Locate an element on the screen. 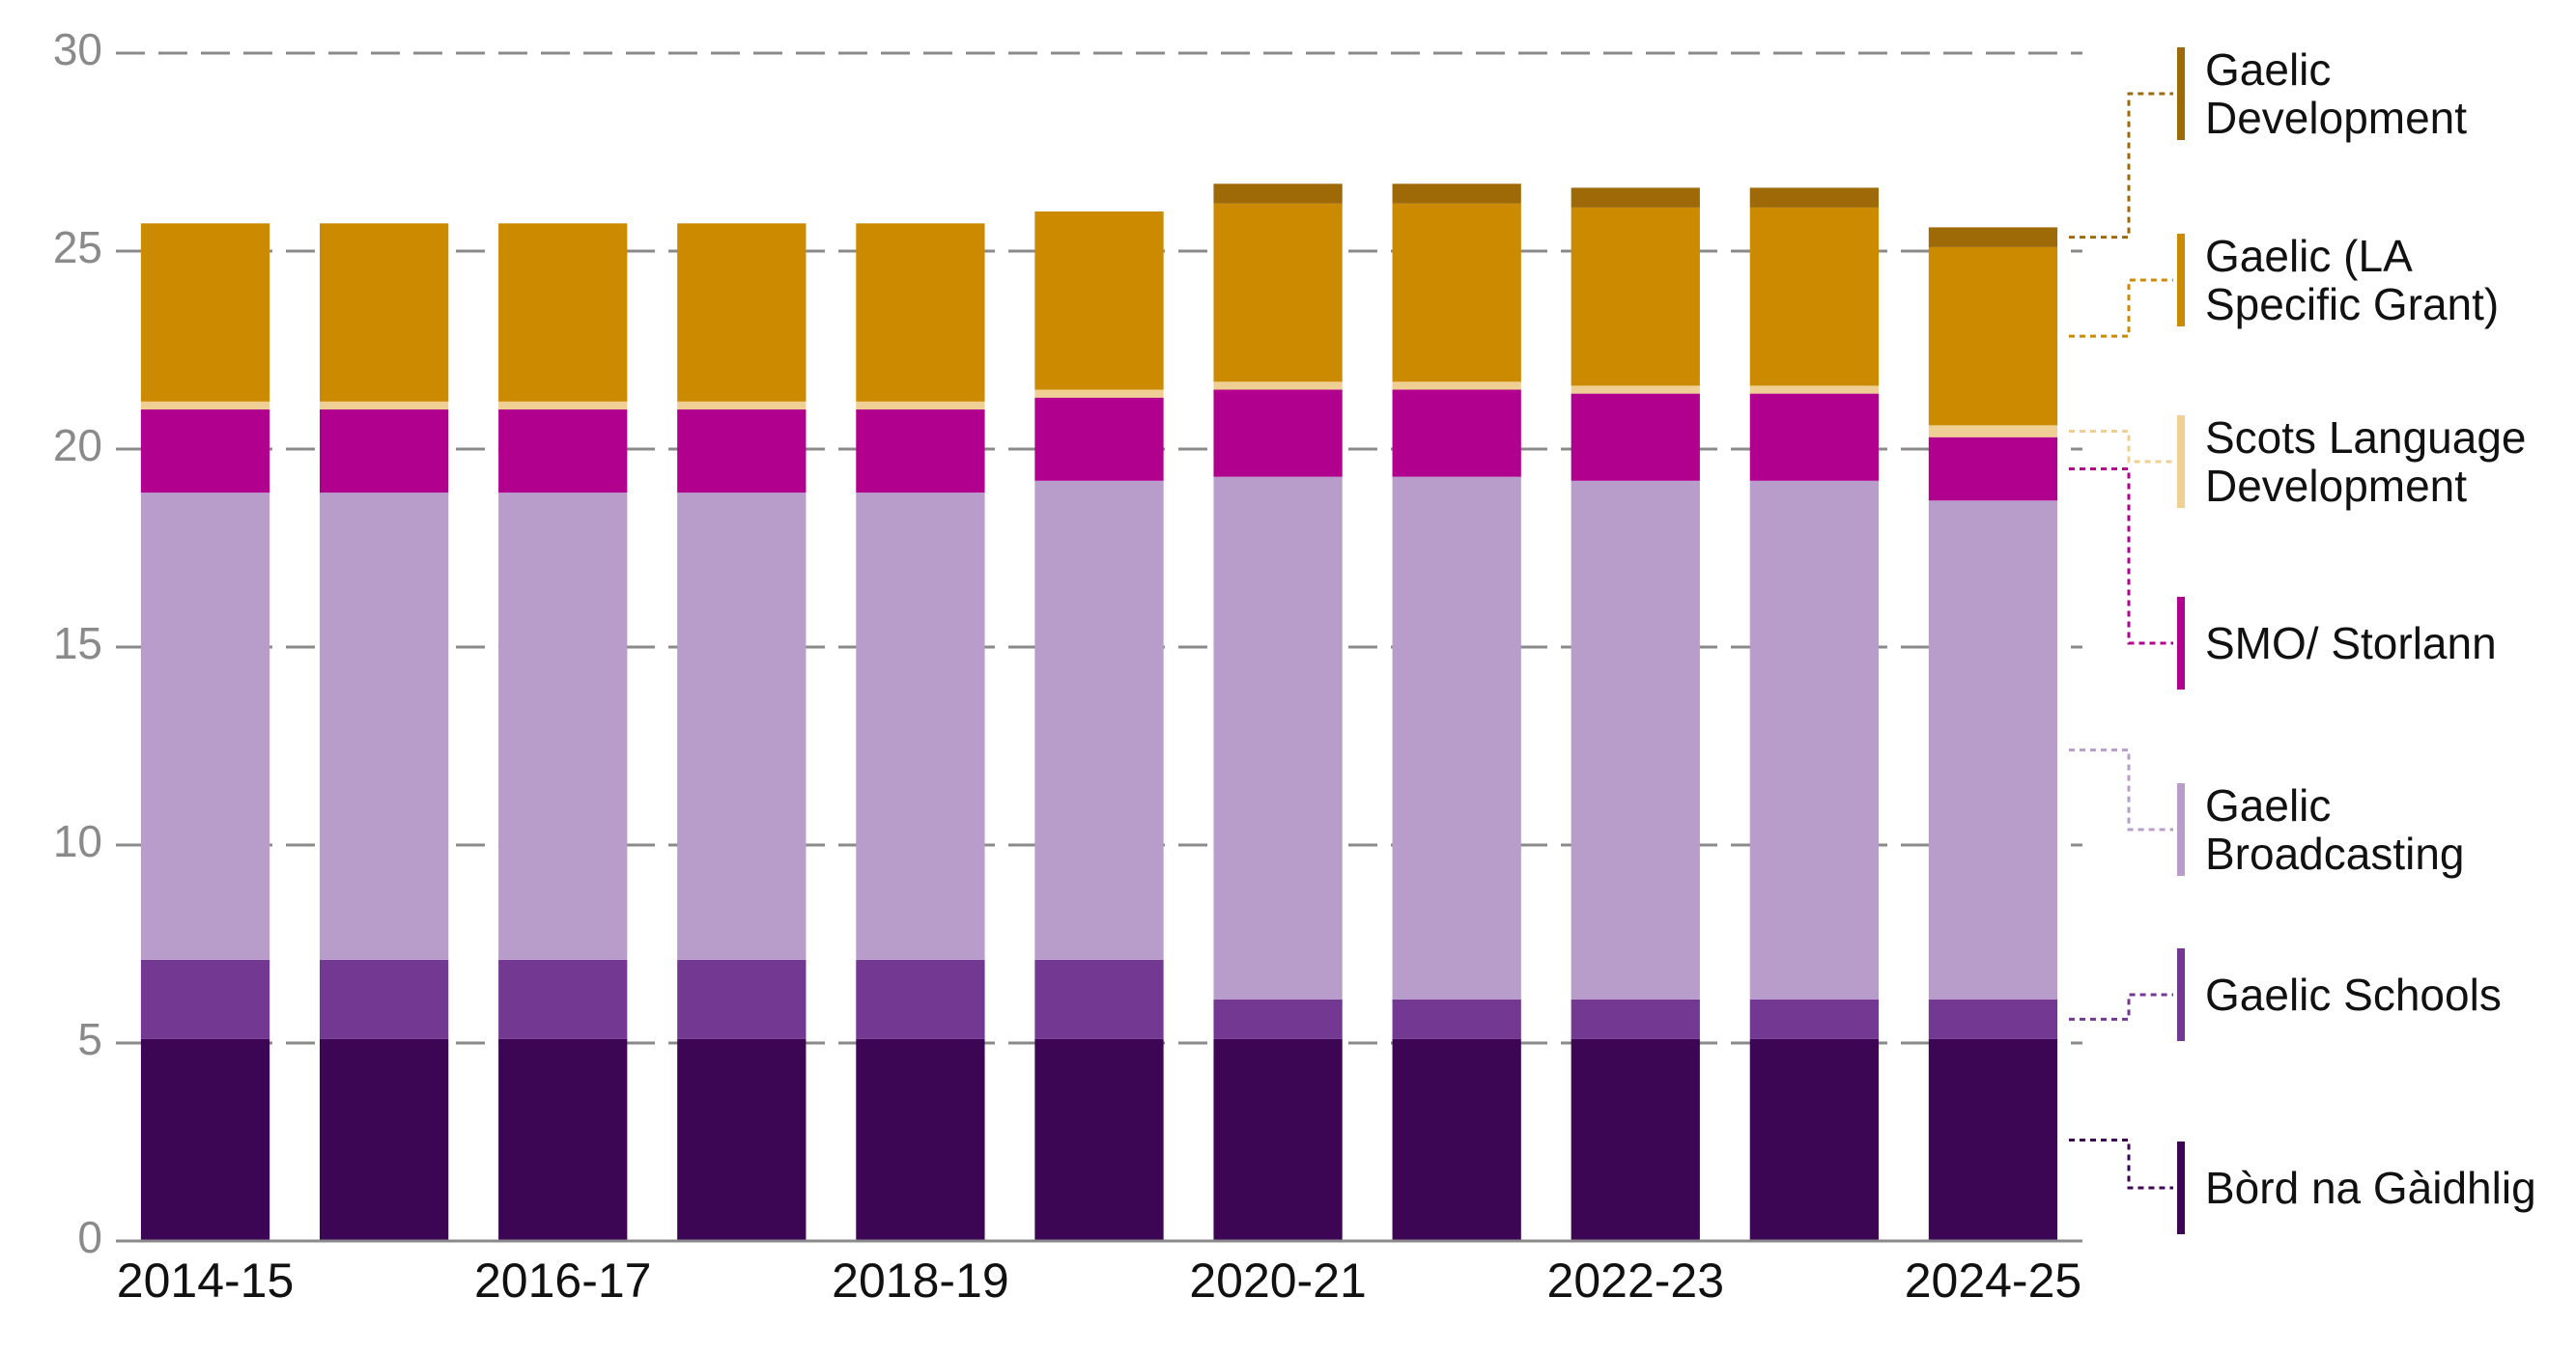 The width and height of the screenshot is (2576, 1353). x-tick-label: 2024-25 is located at coordinates (1993, 1281).